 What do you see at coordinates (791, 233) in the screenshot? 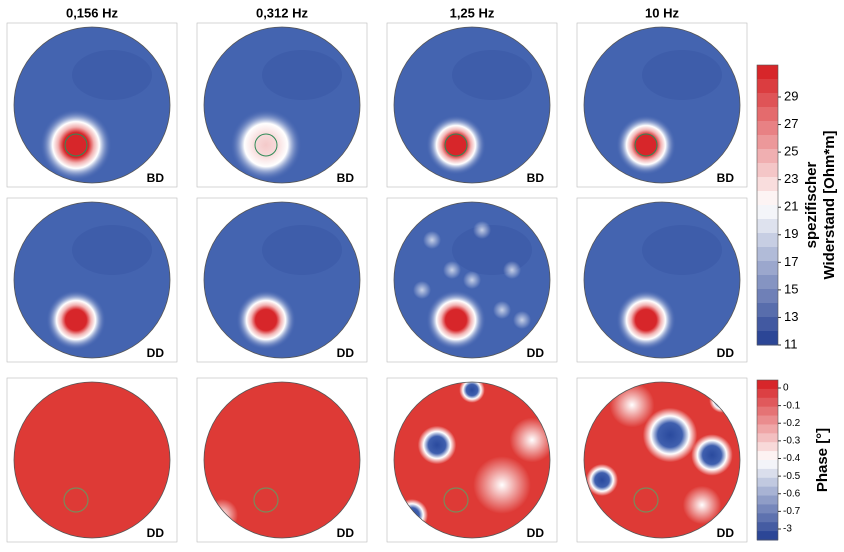
I see `colorbar-tick-label: 19` at bounding box center [791, 233].